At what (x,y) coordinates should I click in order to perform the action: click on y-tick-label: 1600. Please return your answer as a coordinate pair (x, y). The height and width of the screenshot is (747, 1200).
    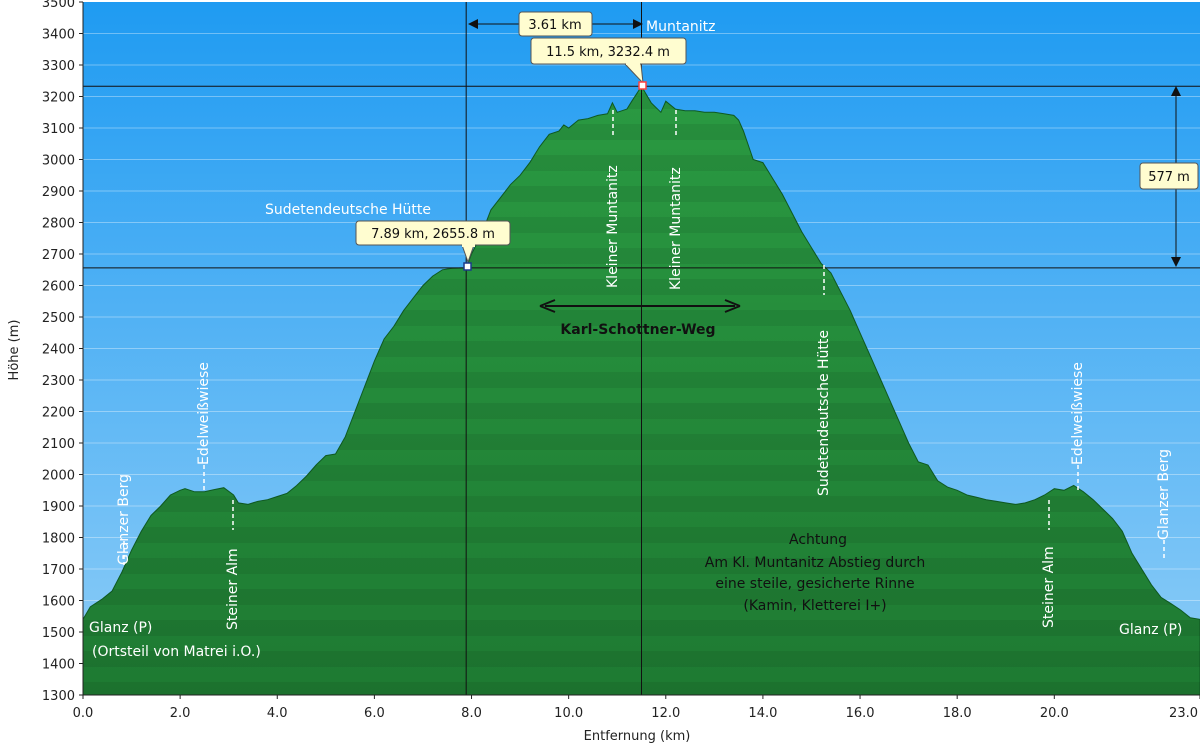
    Looking at the image, I should click on (58, 602).